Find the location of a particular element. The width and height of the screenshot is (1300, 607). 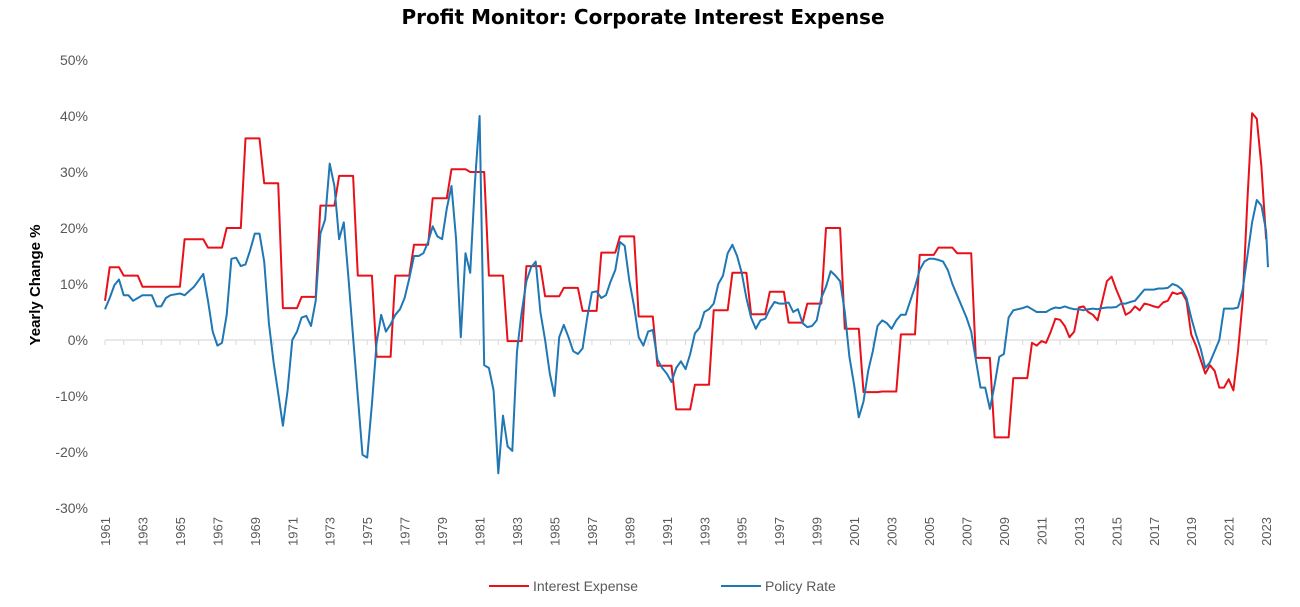

y-tick-label: -20% is located at coordinates (71, 452).